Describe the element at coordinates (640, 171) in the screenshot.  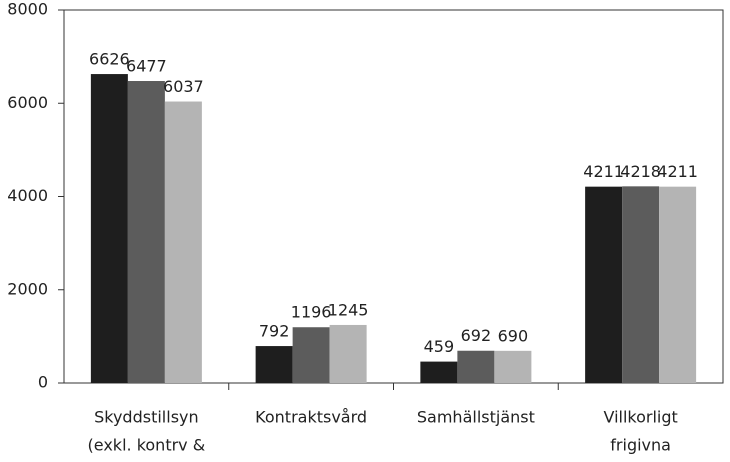
I see `value-label: 4218` at that location.